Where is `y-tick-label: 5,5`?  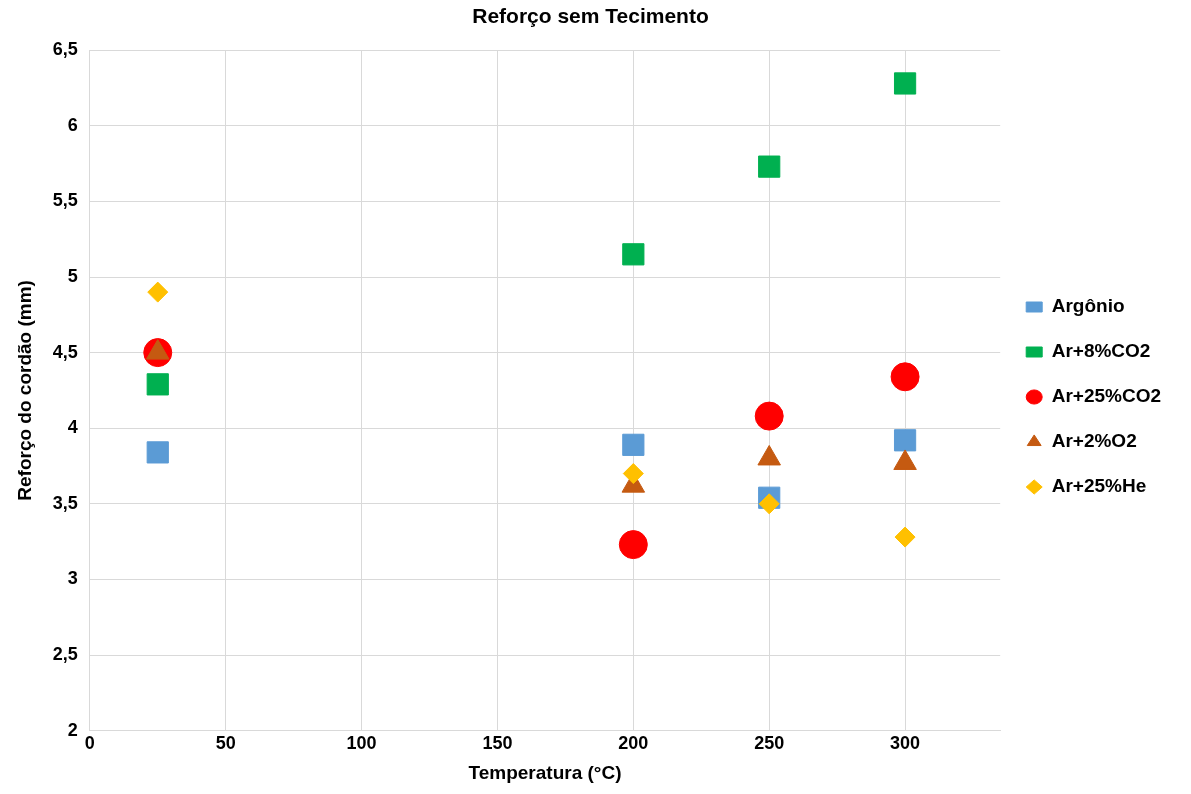 y-tick-label: 5,5 is located at coordinates (65, 200).